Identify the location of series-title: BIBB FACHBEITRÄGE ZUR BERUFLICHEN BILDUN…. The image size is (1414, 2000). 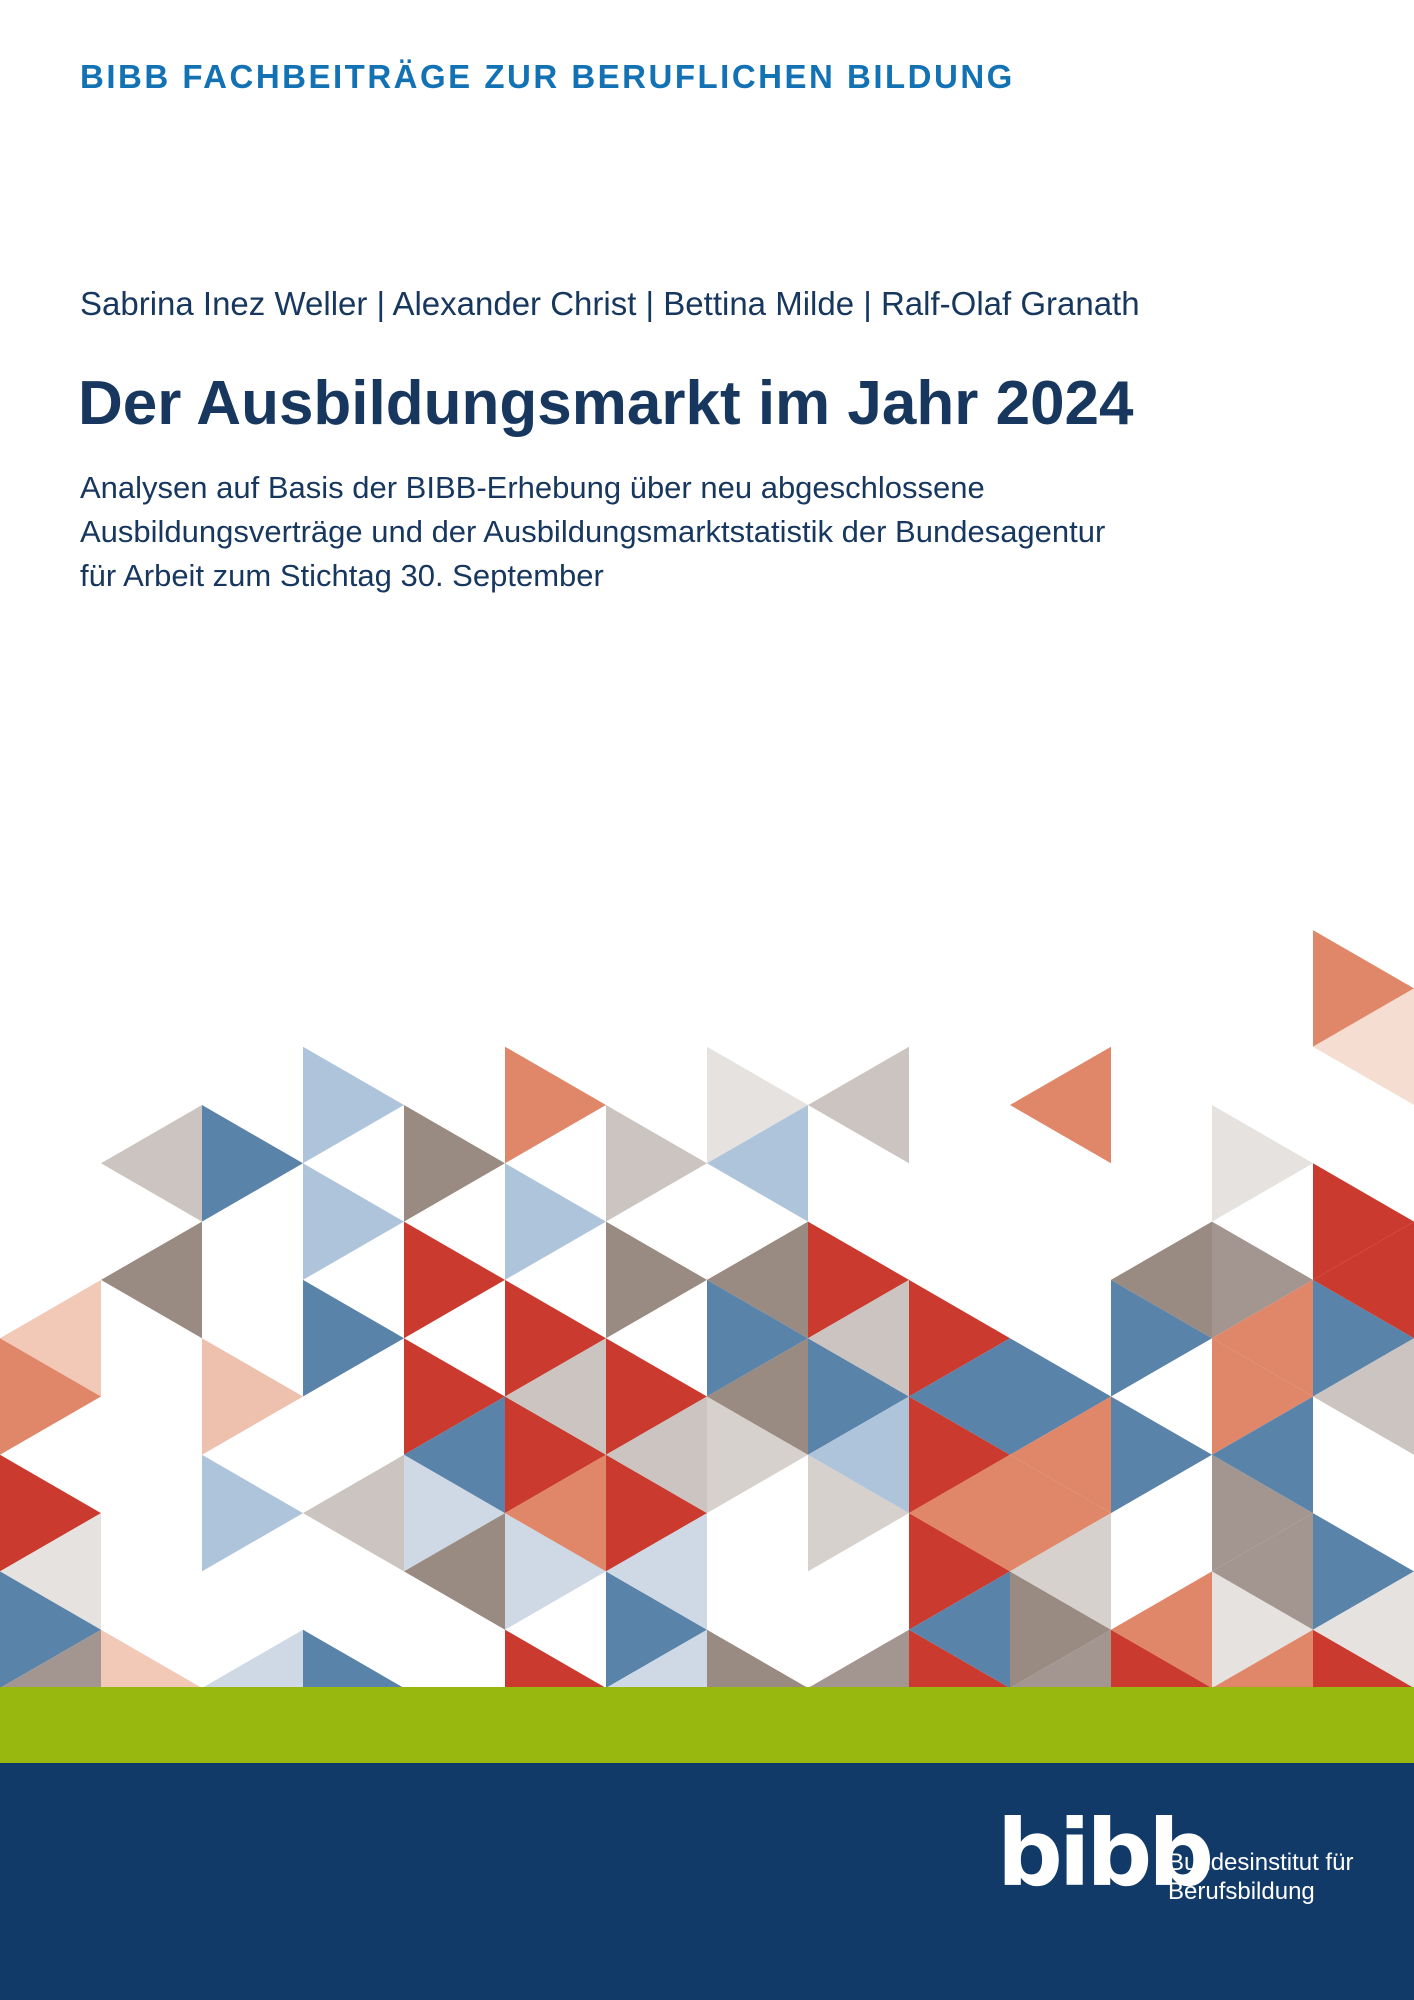
(547, 76).